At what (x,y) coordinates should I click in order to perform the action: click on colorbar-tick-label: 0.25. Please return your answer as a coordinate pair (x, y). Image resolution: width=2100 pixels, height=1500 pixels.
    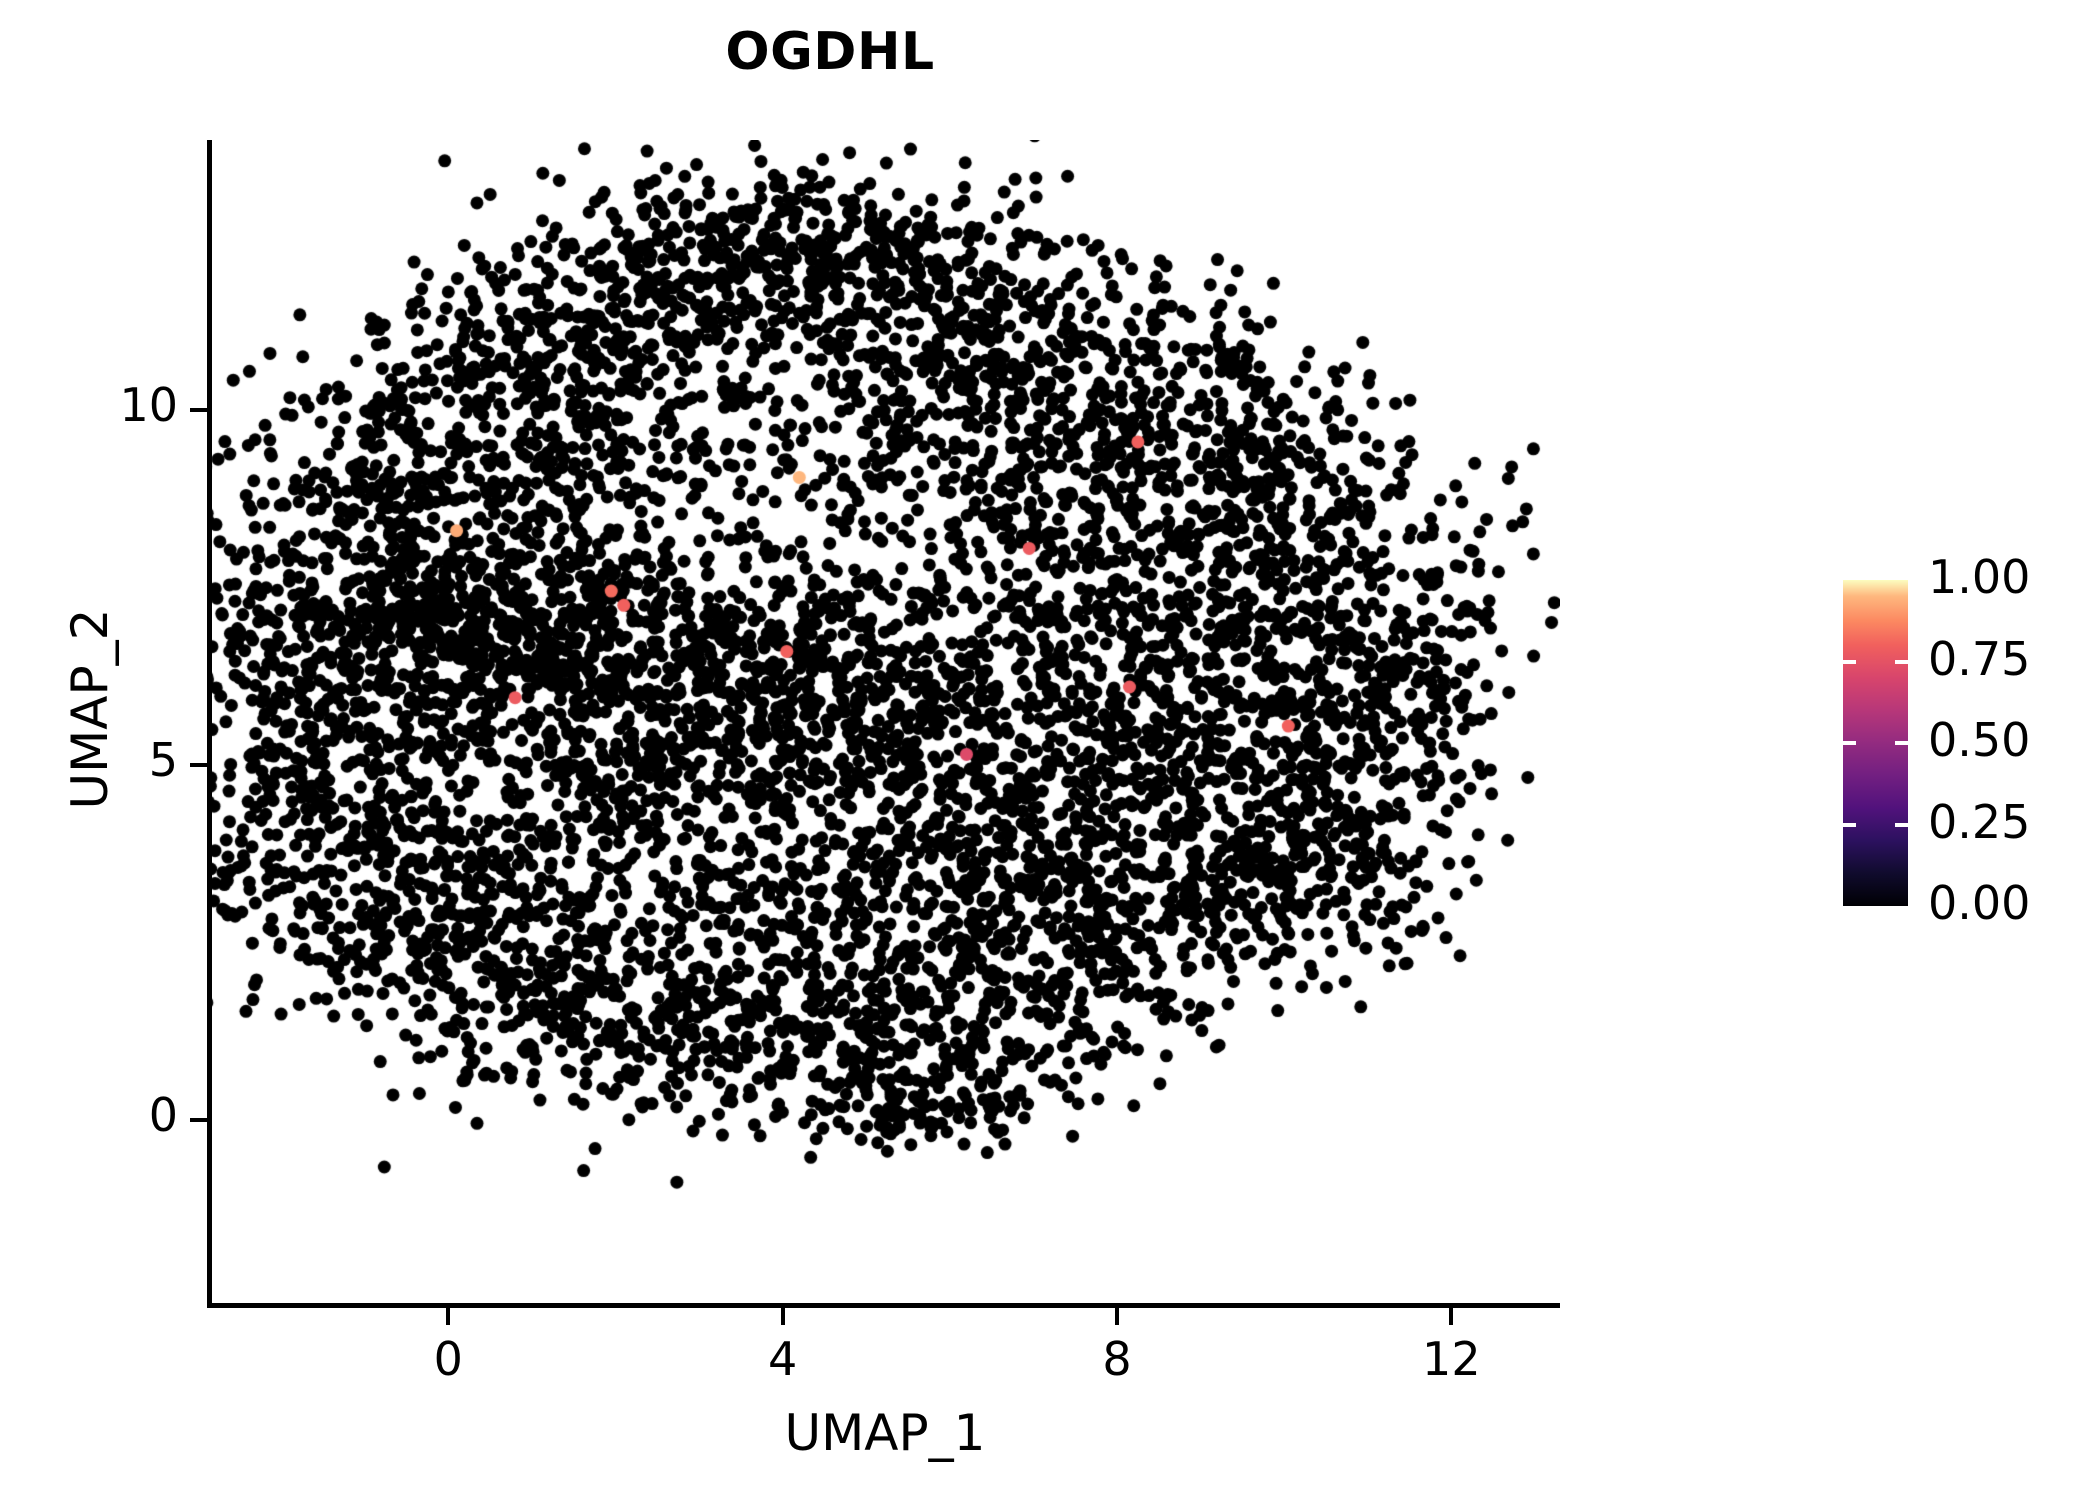
    Looking at the image, I should click on (1979, 821).